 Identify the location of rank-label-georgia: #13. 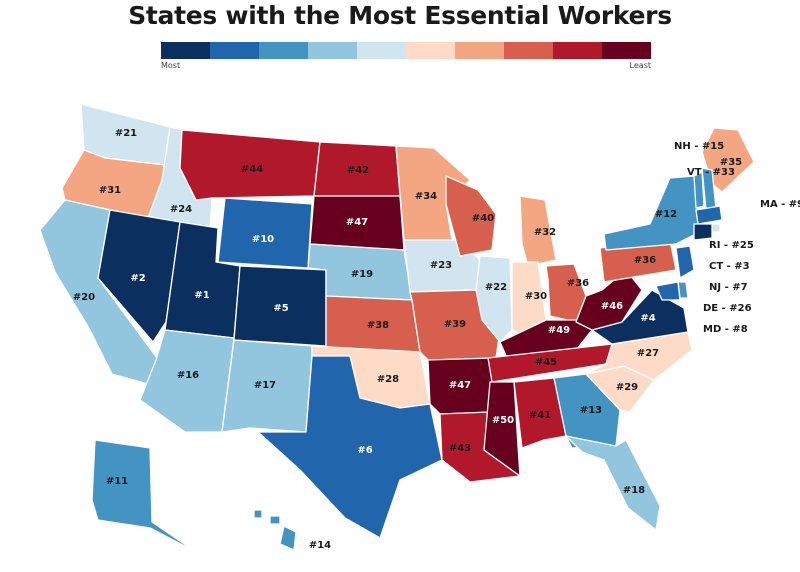
(591, 410).